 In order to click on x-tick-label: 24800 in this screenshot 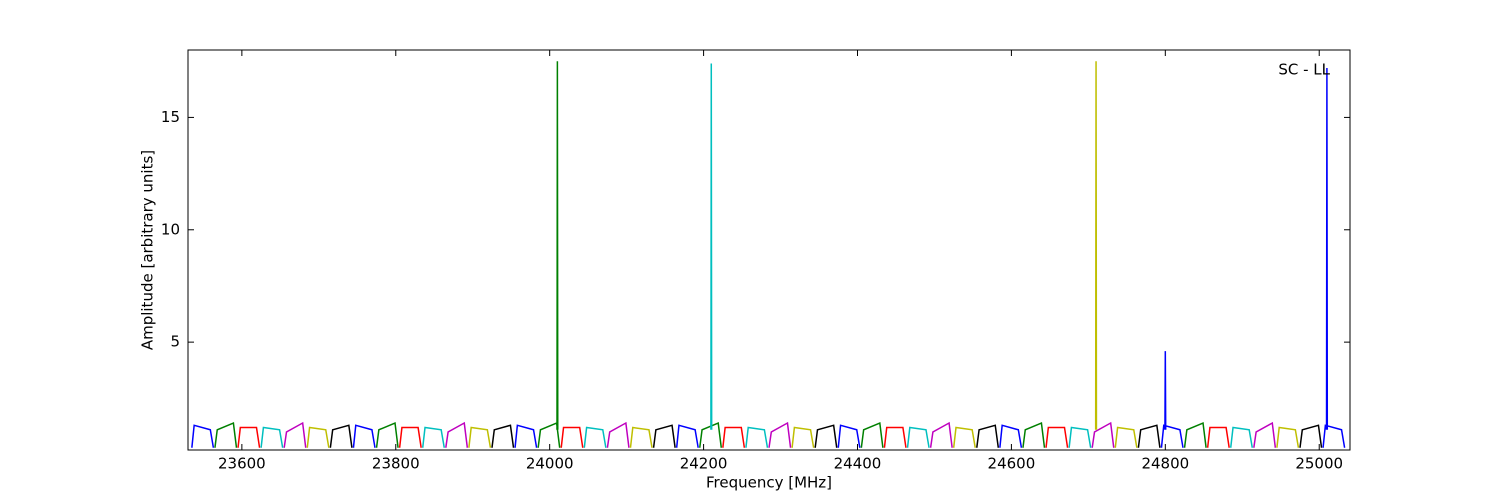, I will do `click(1165, 464)`.